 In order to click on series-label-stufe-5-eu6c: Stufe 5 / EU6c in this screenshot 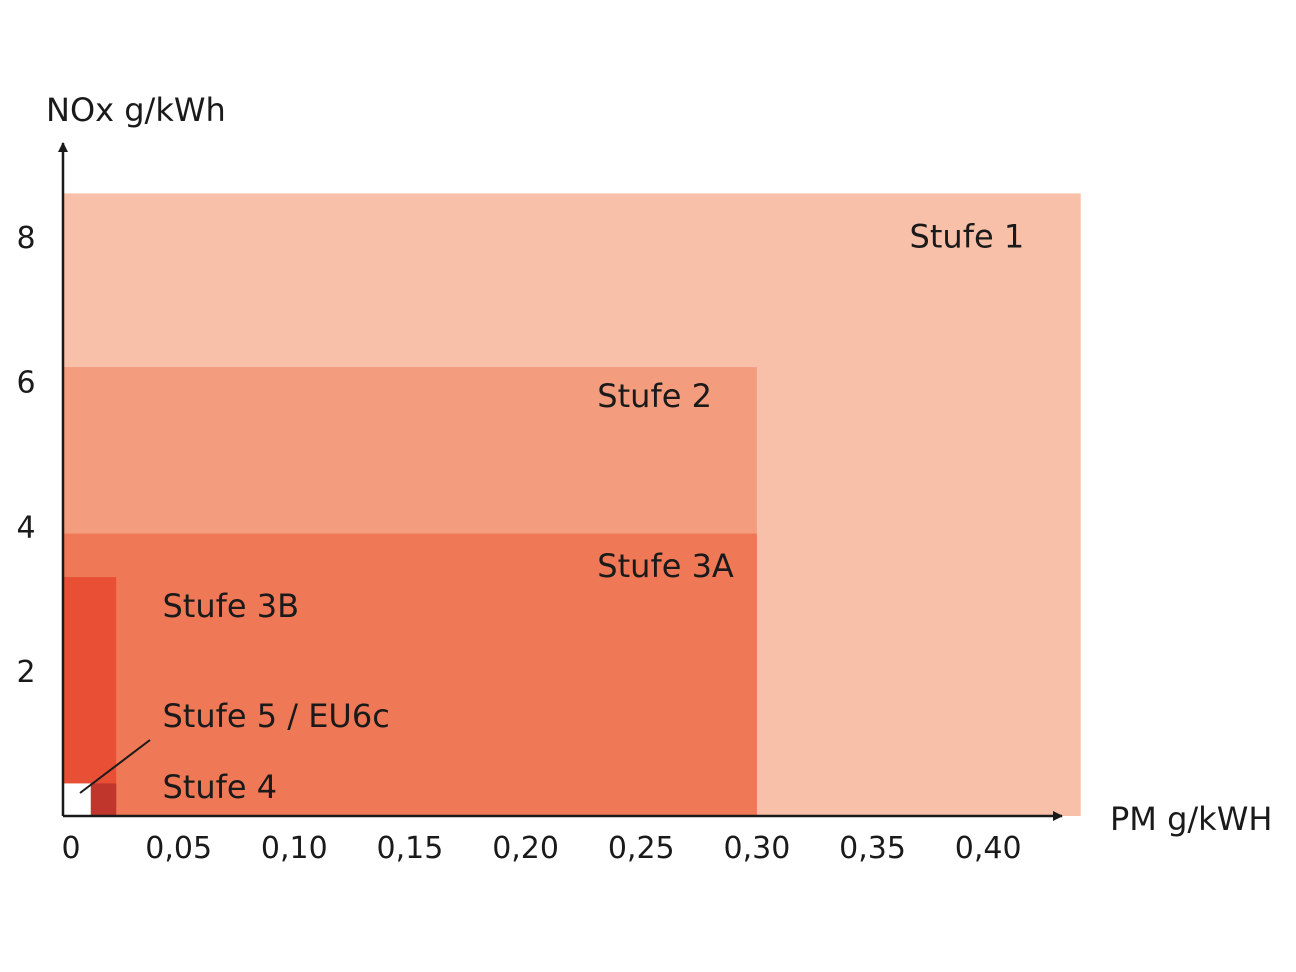, I will do `click(275, 716)`.